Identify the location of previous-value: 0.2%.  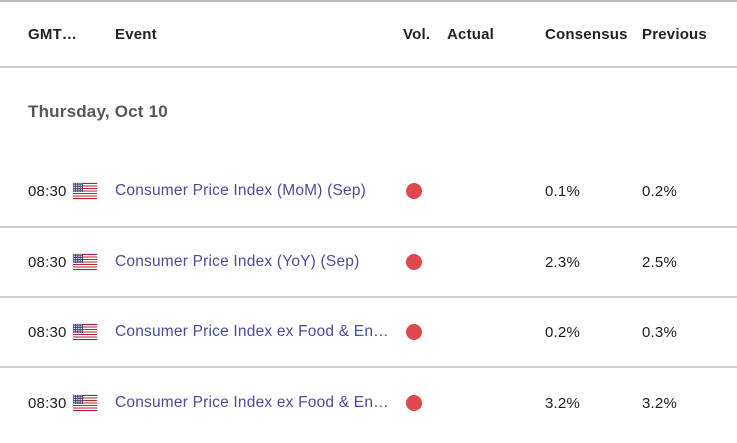
(659, 191).